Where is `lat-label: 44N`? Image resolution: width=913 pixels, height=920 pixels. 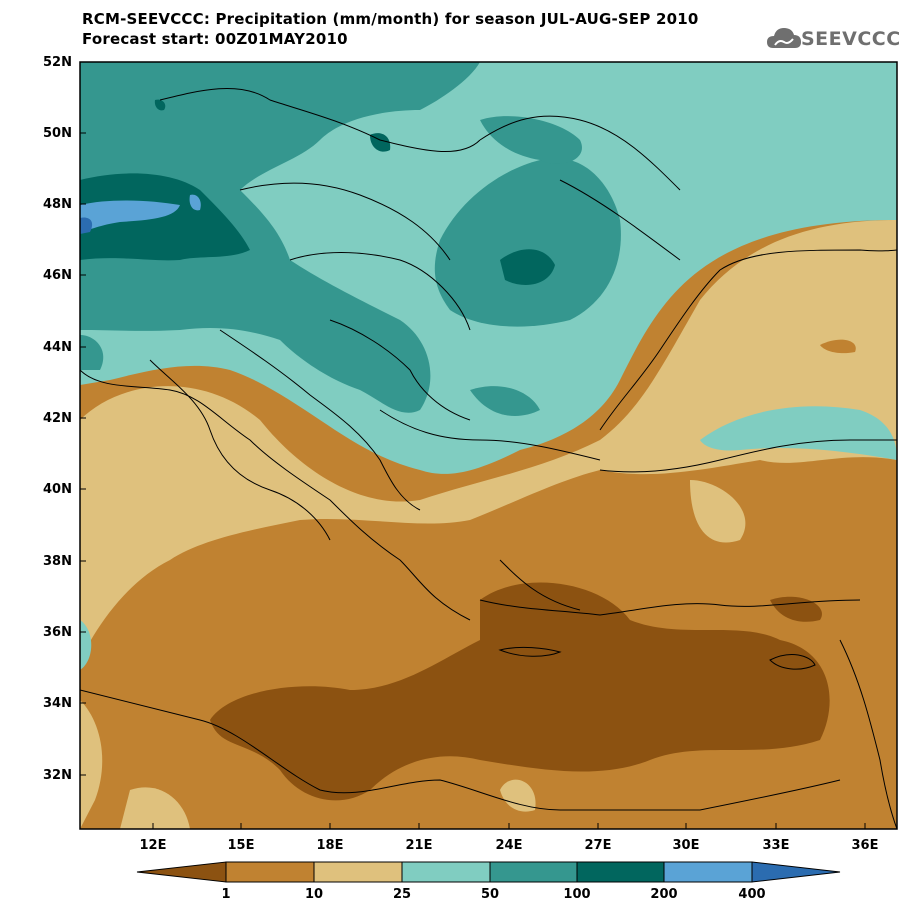
lat-label: 44N is located at coordinates (57, 347).